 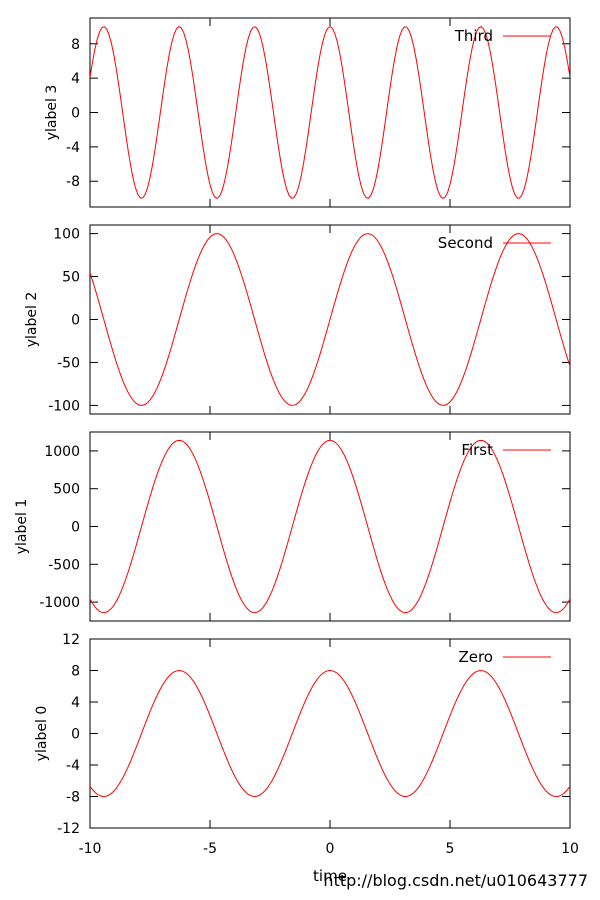 What do you see at coordinates (330, 876) in the screenshot?
I see `x-axis-label: time` at bounding box center [330, 876].